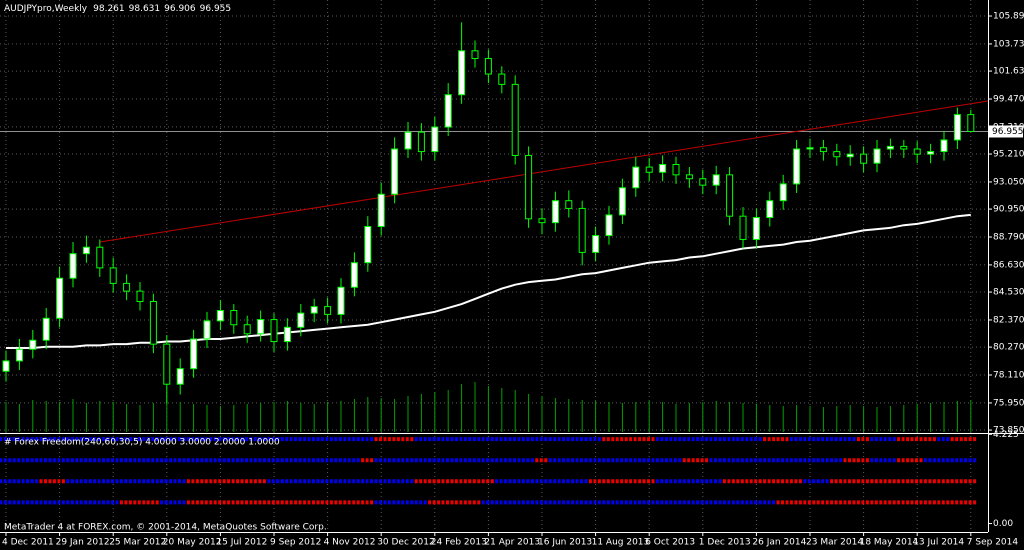 This screenshot has height=550, width=1024. What do you see at coordinates (512, 543) in the screenshot?
I see `x-tick-label: 21 Apr 2013` at bounding box center [512, 543].